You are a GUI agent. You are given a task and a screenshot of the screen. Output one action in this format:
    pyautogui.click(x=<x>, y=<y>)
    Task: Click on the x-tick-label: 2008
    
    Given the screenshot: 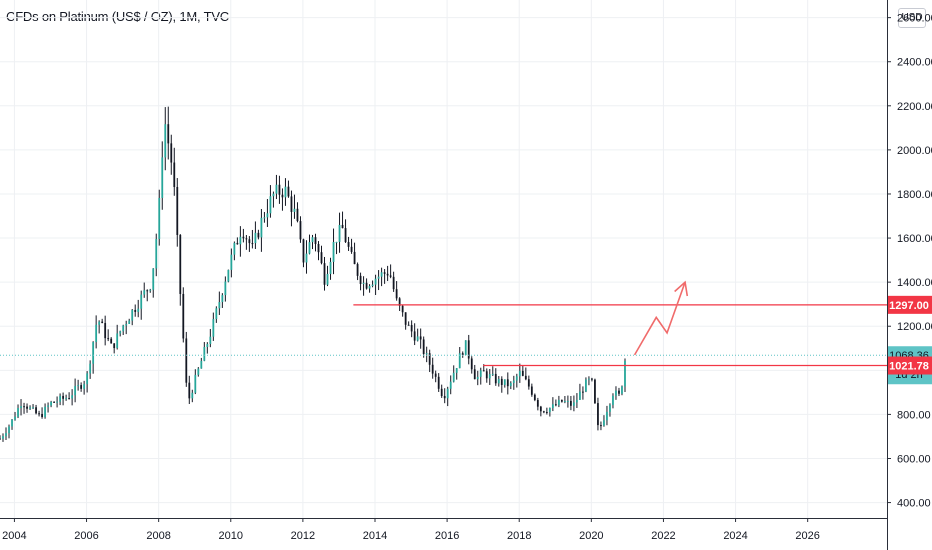 What is the action you would take?
    pyautogui.click(x=158, y=536)
    